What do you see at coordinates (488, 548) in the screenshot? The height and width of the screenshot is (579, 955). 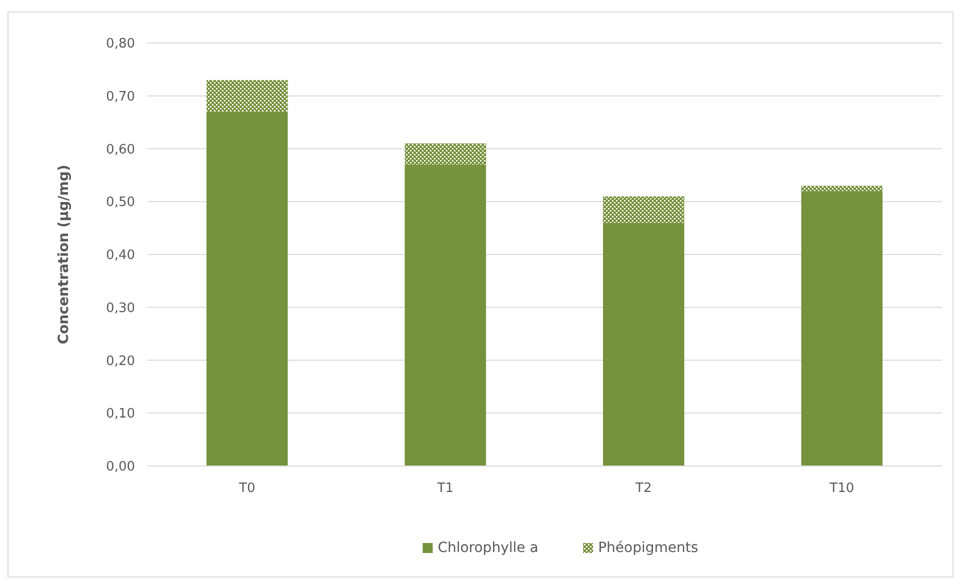 I see `legend-label: Chlorophylle a` at bounding box center [488, 548].